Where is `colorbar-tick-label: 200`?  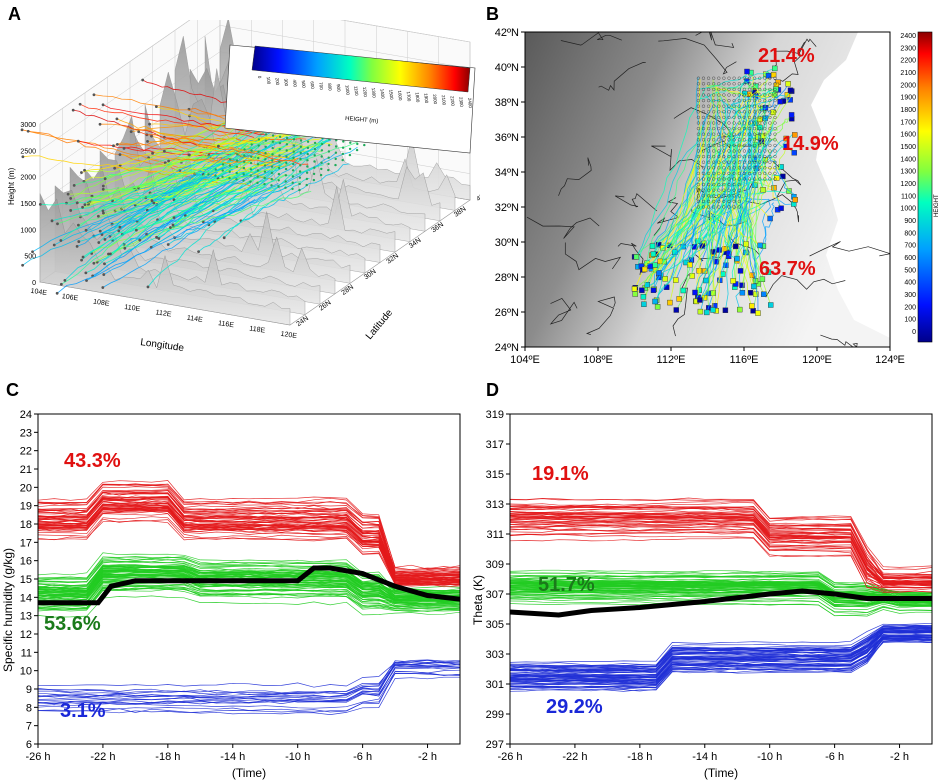
colorbar-tick-label: 200 is located at coordinates (910, 307).